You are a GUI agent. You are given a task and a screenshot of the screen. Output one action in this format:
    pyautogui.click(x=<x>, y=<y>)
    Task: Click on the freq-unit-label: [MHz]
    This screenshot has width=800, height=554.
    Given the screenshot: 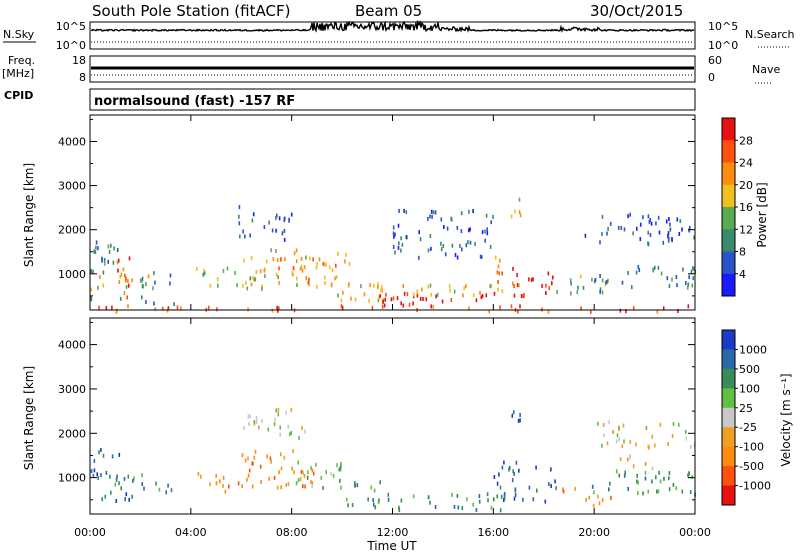 What is the action you would take?
    pyautogui.click(x=18, y=73)
    